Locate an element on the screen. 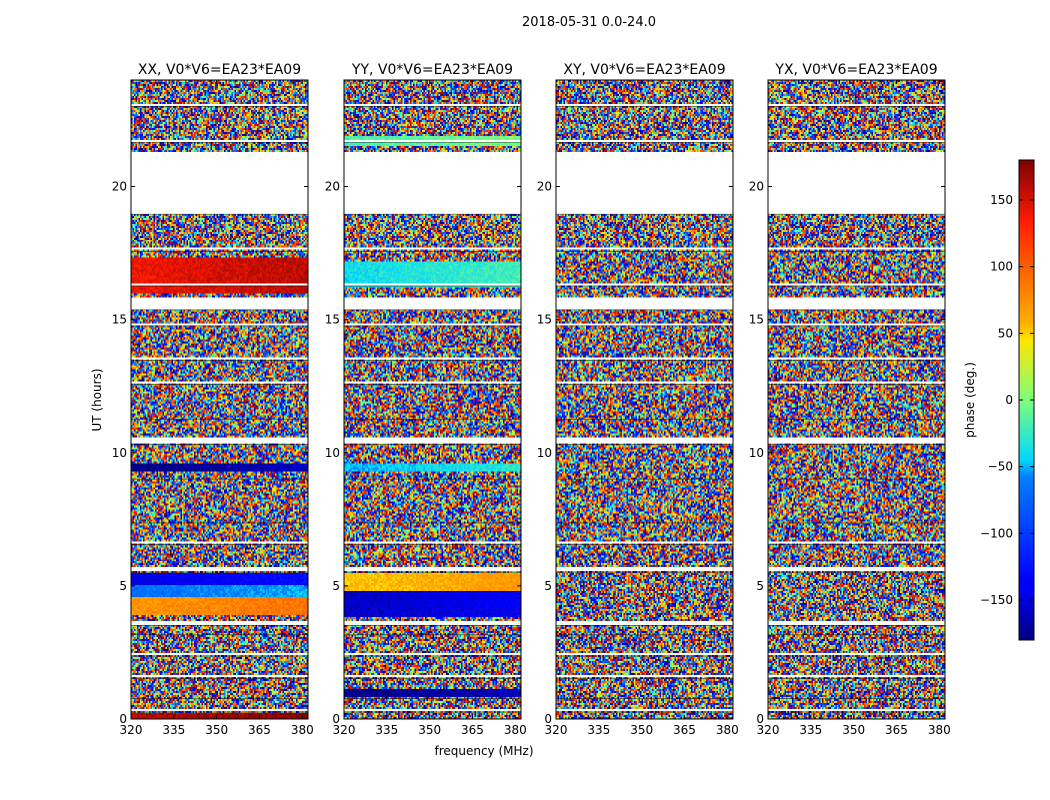 The width and height of the screenshot is (1050, 800). figure-suptitle: 2018-05-31 0.0-24.0 is located at coordinates (589, 22).